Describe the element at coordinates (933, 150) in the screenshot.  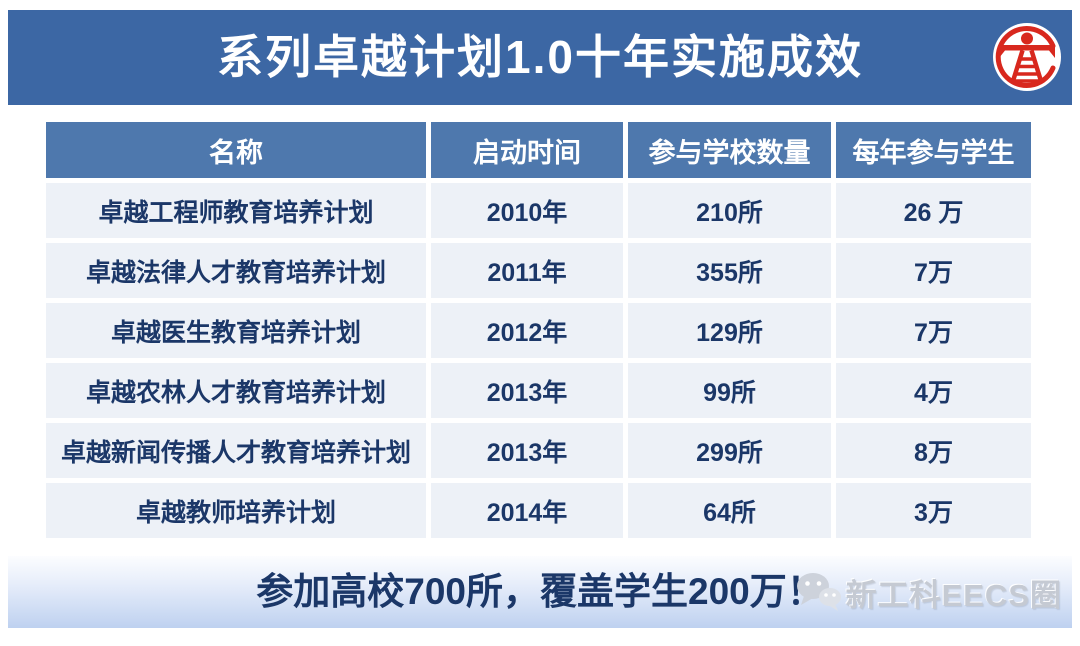
I see `column-header-students: 每年参与学生` at that location.